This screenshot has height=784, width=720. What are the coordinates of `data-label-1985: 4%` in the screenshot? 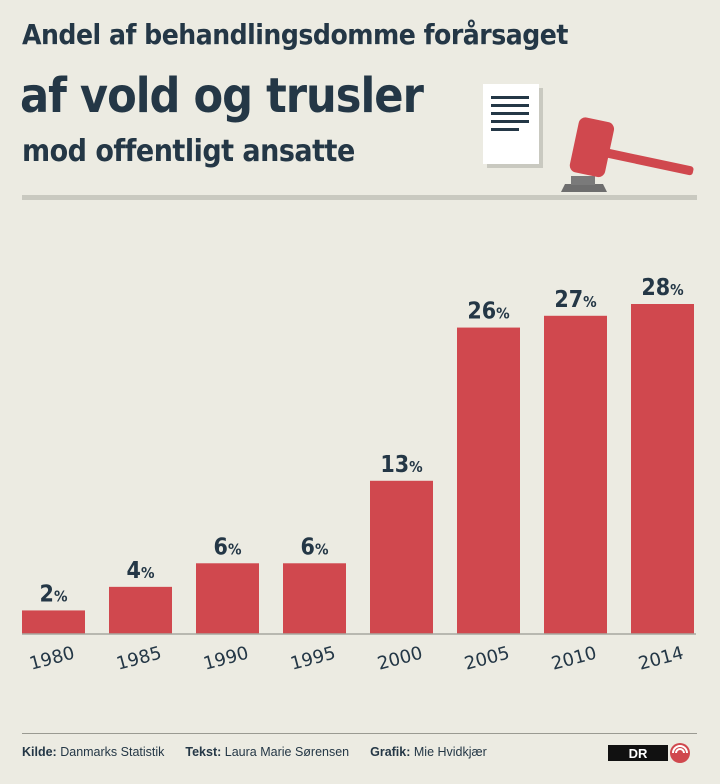 It's located at (141, 571).